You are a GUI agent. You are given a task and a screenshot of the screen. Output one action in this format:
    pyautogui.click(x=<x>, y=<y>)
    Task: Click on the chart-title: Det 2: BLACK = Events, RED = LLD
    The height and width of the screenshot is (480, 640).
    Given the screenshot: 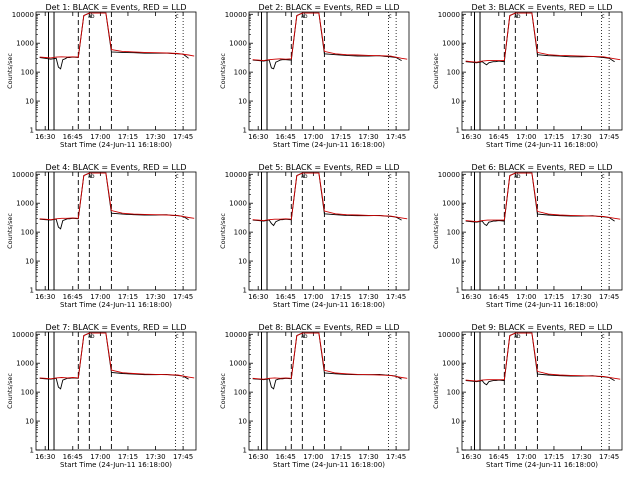 What is the action you would take?
    pyautogui.click(x=329, y=7)
    